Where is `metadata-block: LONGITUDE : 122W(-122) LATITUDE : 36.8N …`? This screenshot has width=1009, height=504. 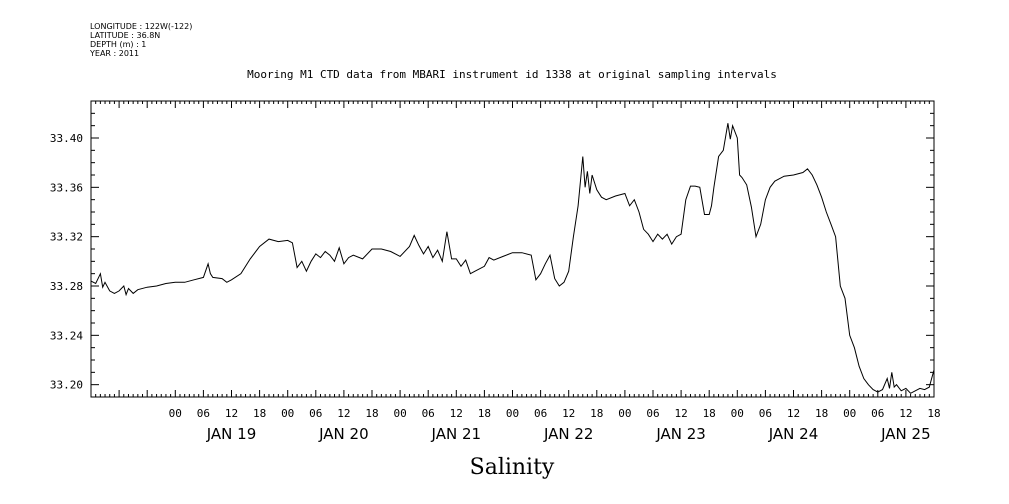
metadata-block: LONGITUDE : 122W(-122) LATITUDE : 36.8N … is located at coordinates (141, 40).